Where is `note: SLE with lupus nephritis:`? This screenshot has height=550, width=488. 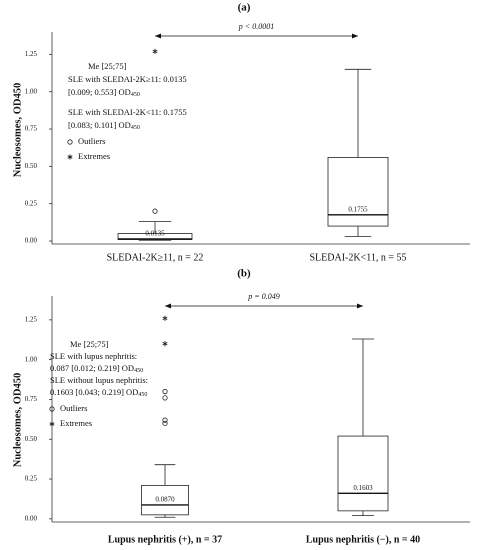
note: SLE with lupus nephritis: is located at coordinates (93, 356).